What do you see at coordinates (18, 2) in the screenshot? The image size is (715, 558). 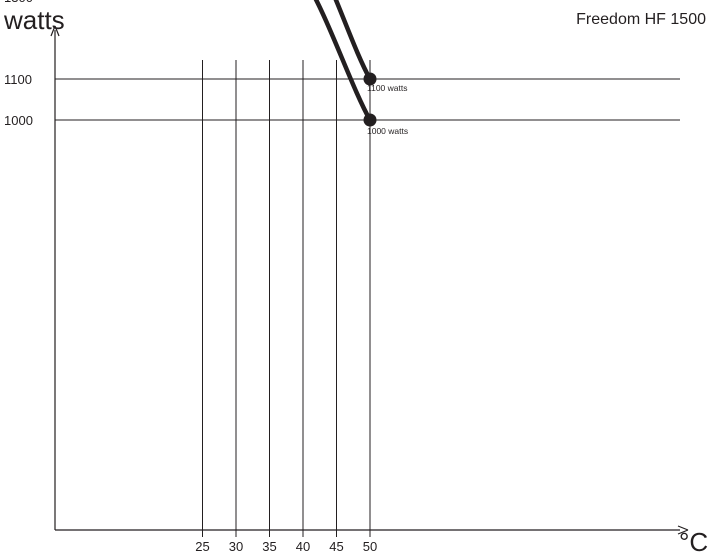 I see `y-tick-label: 1300` at bounding box center [18, 2].